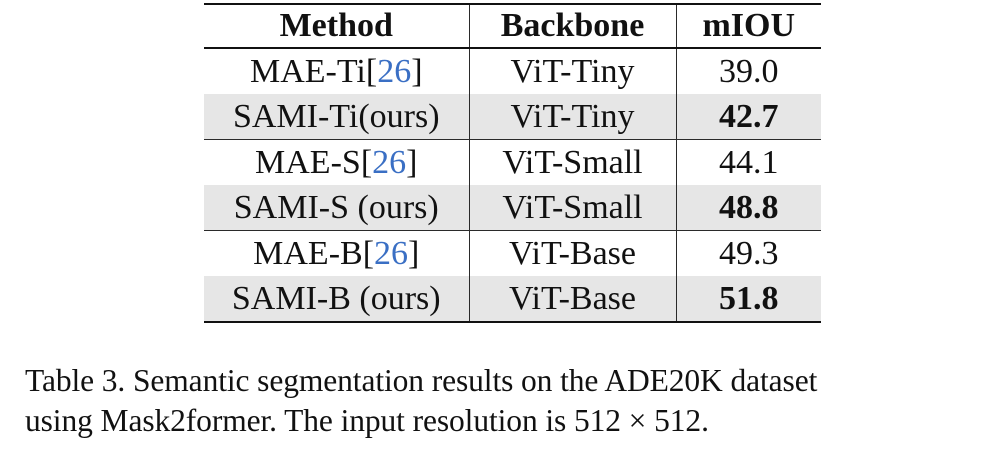 Image resolution: width=1000 pixels, height=451 pixels. Describe the element at coordinates (336, 299) in the screenshot. I see `method-cell: SAMI-B (ours)` at that location.